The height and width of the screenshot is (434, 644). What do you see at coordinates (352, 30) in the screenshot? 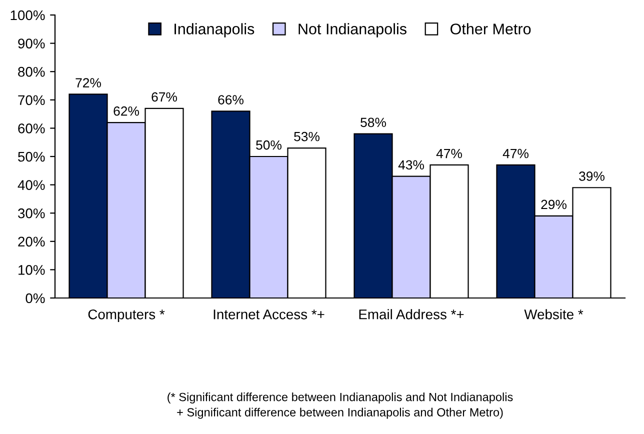
I see `legend-label: Not Indianapolis` at bounding box center [352, 30].